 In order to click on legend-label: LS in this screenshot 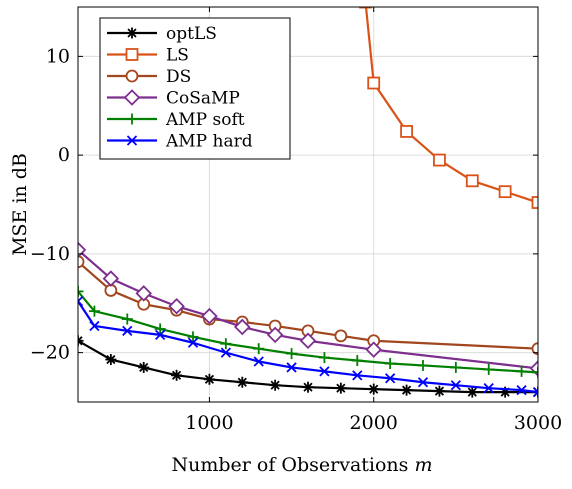, I will do `click(177, 56)`.